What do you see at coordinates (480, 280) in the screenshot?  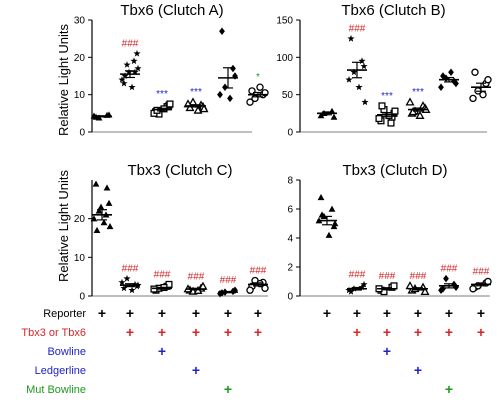 I see `data-group-6: ###` at bounding box center [480, 280].